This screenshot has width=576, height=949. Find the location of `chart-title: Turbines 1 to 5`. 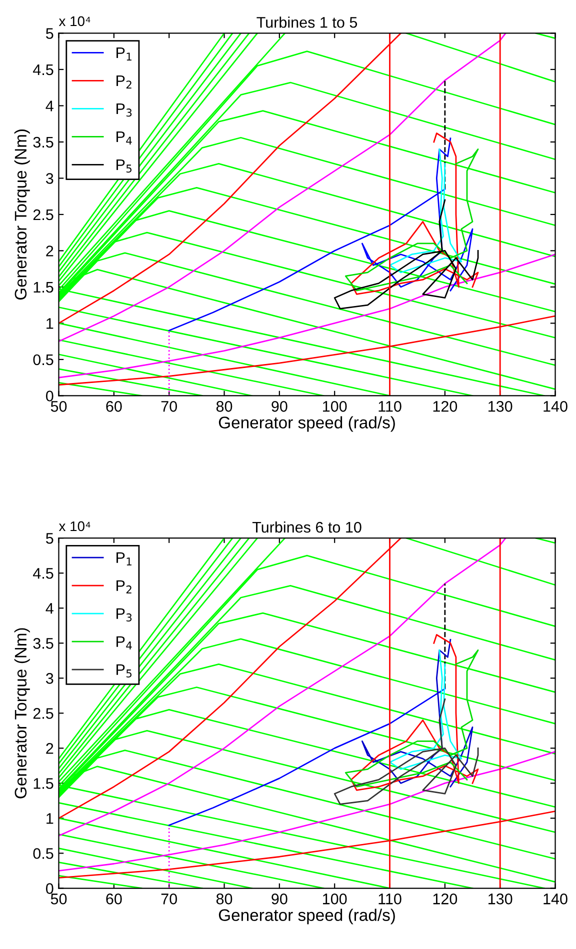

chart-title: Turbines 1 to 5 is located at coordinates (307, 22).